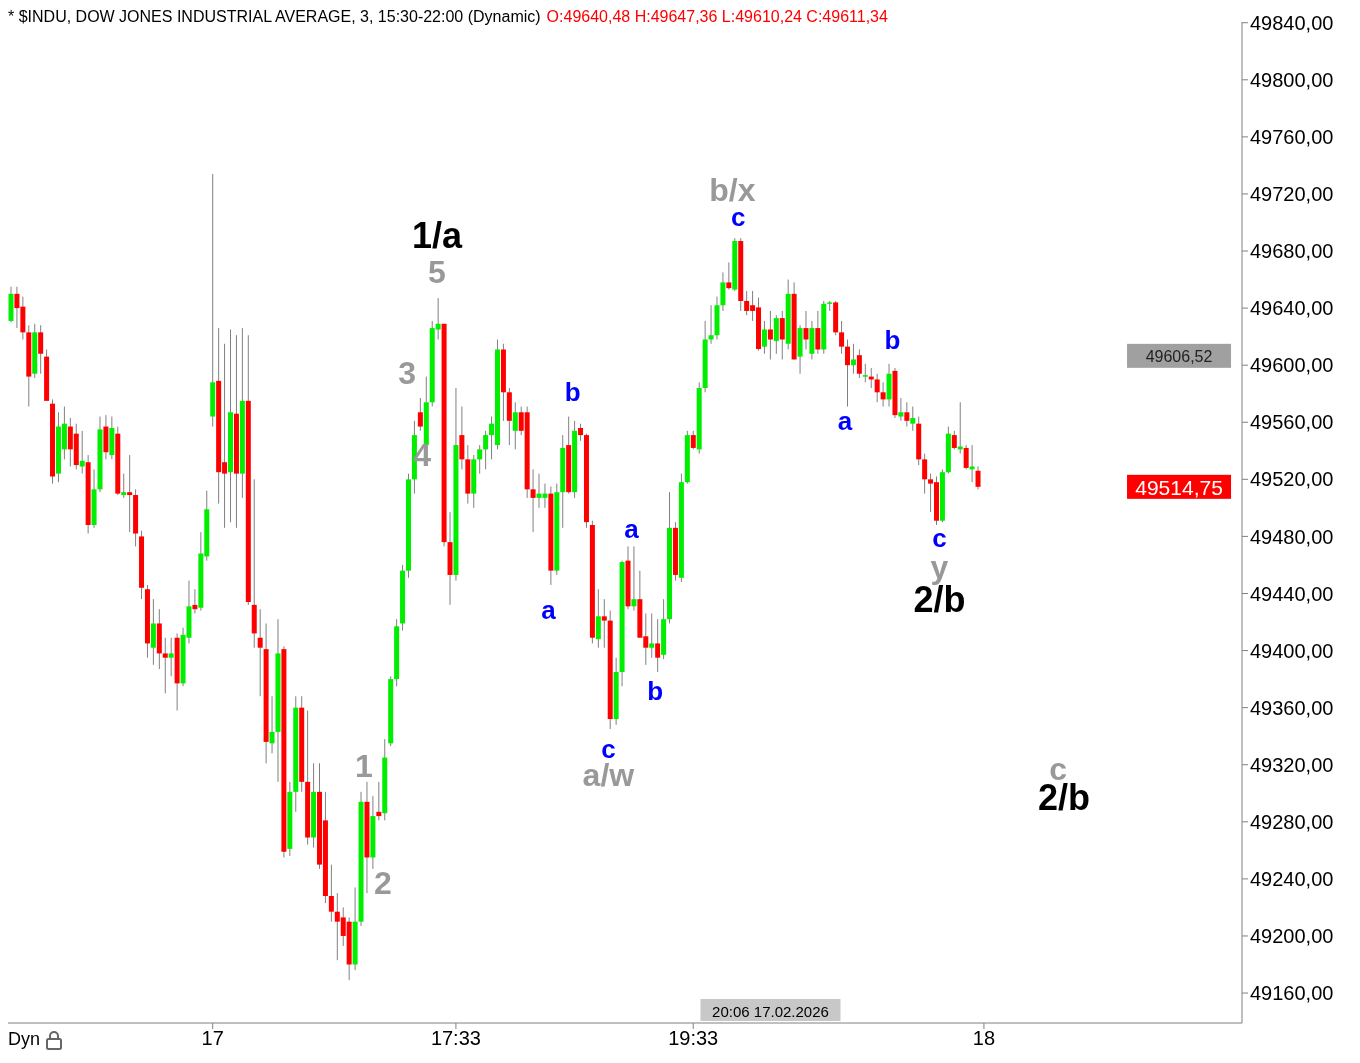 This screenshot has width=1360, height=1063. I want to click on y-tick-label: 49600,00, so click(1292, 365).